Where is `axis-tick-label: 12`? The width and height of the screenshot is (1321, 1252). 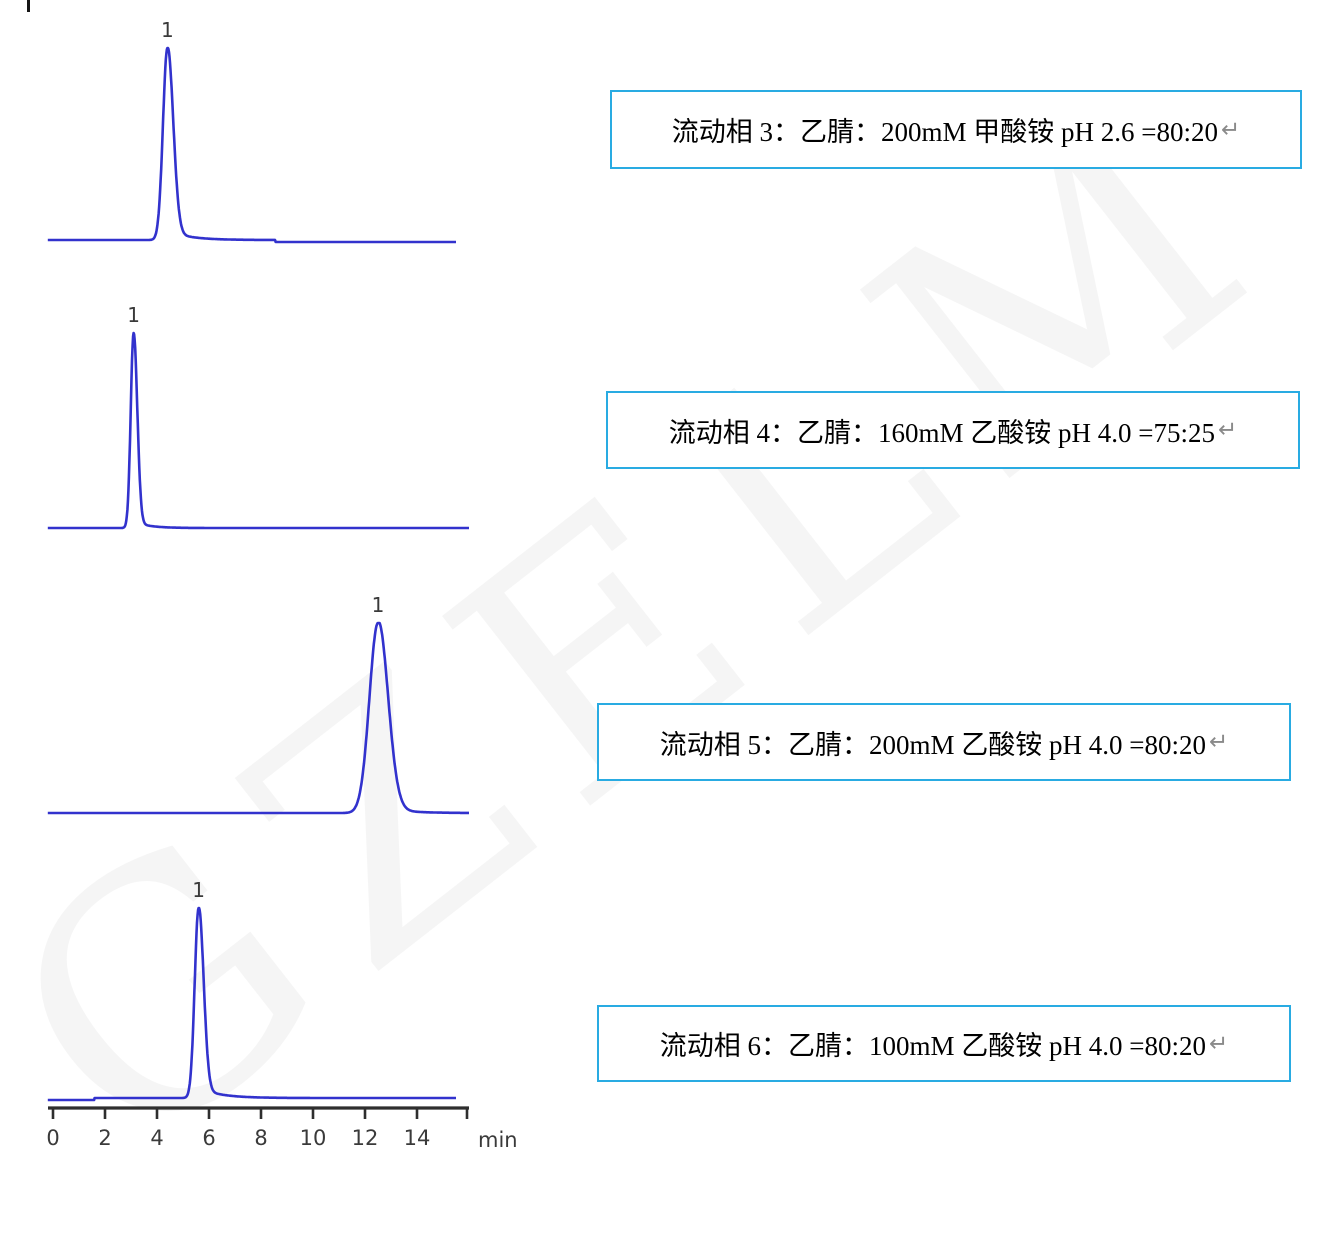
axis-tick-label: 12 is located at coordinates (365, 1138).